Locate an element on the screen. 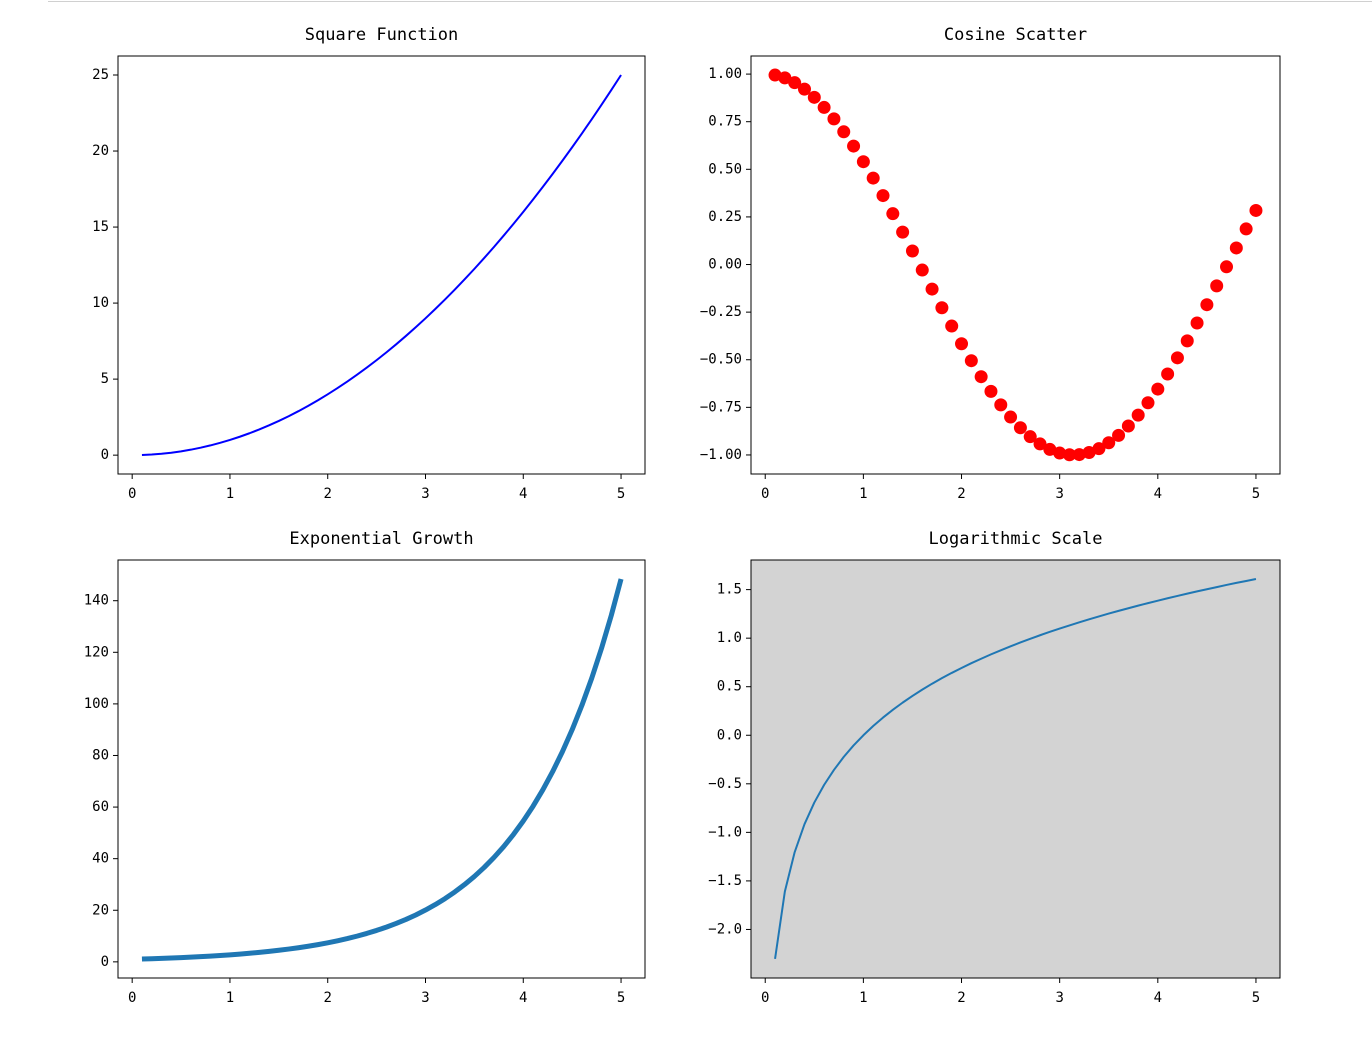 This screenshot has width=1372, height=1040. y-tick-label: −1.0 is located at coordinates (725, 832).